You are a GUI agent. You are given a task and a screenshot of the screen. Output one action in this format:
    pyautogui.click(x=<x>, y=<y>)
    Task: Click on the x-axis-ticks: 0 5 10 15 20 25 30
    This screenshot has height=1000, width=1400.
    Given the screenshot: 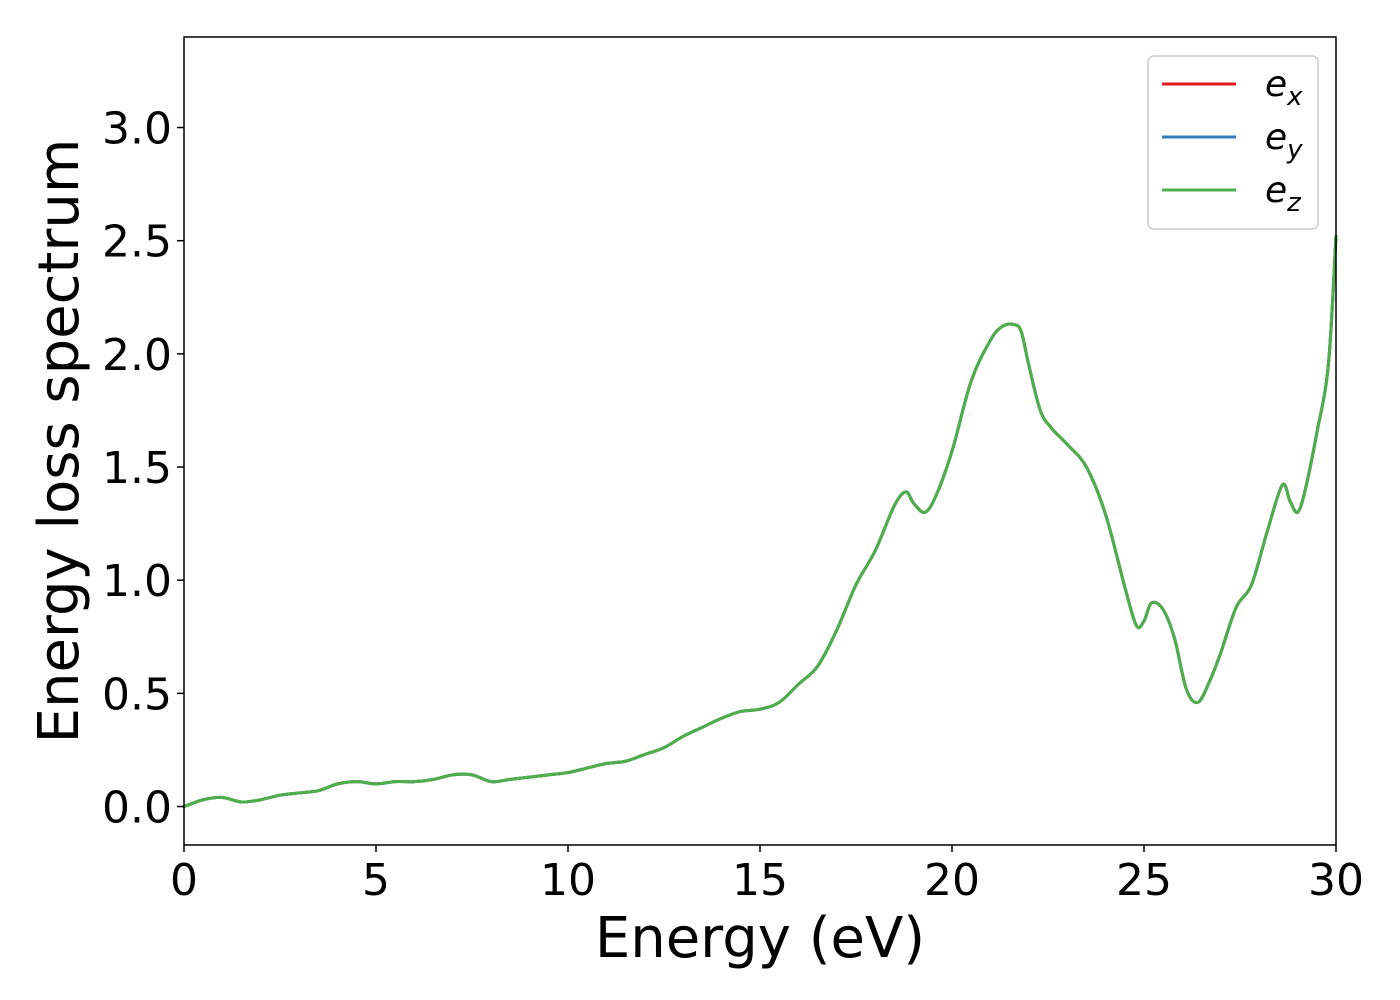 What is the action you would take?
    pyautogui.click(x=767, y=875)
    